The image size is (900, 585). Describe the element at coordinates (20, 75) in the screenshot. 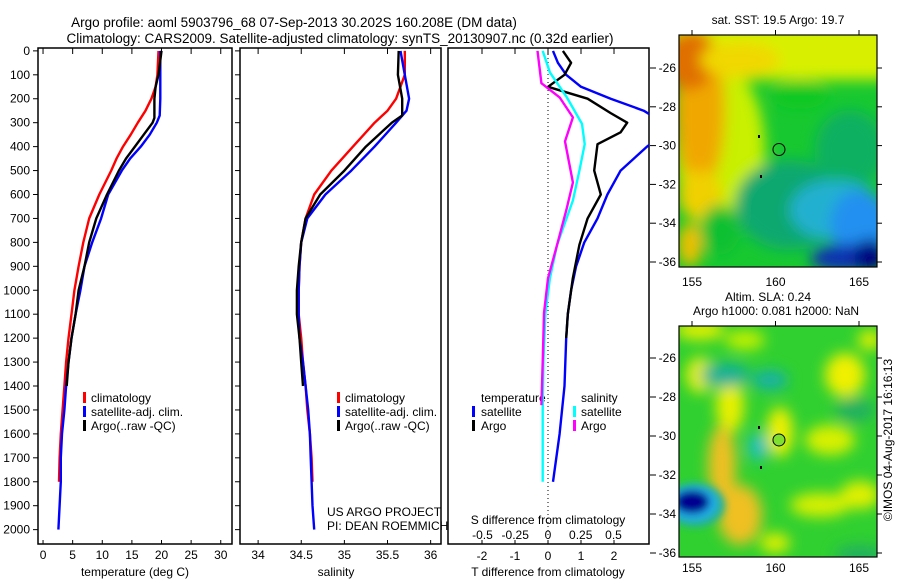

I see `depth-tick-label: 100` at that location.